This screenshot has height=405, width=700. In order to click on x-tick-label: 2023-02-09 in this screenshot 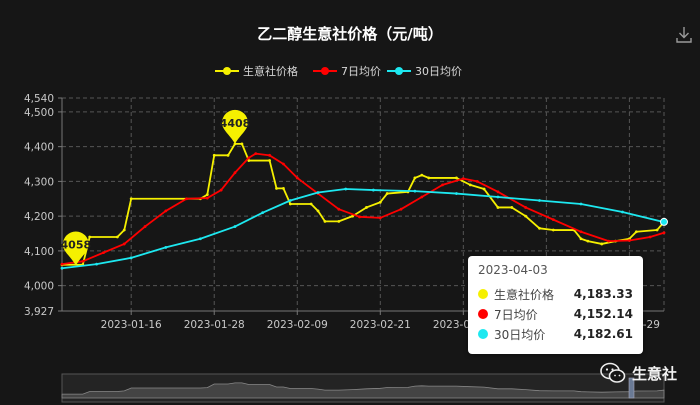, I will do `click(297, 325)`.